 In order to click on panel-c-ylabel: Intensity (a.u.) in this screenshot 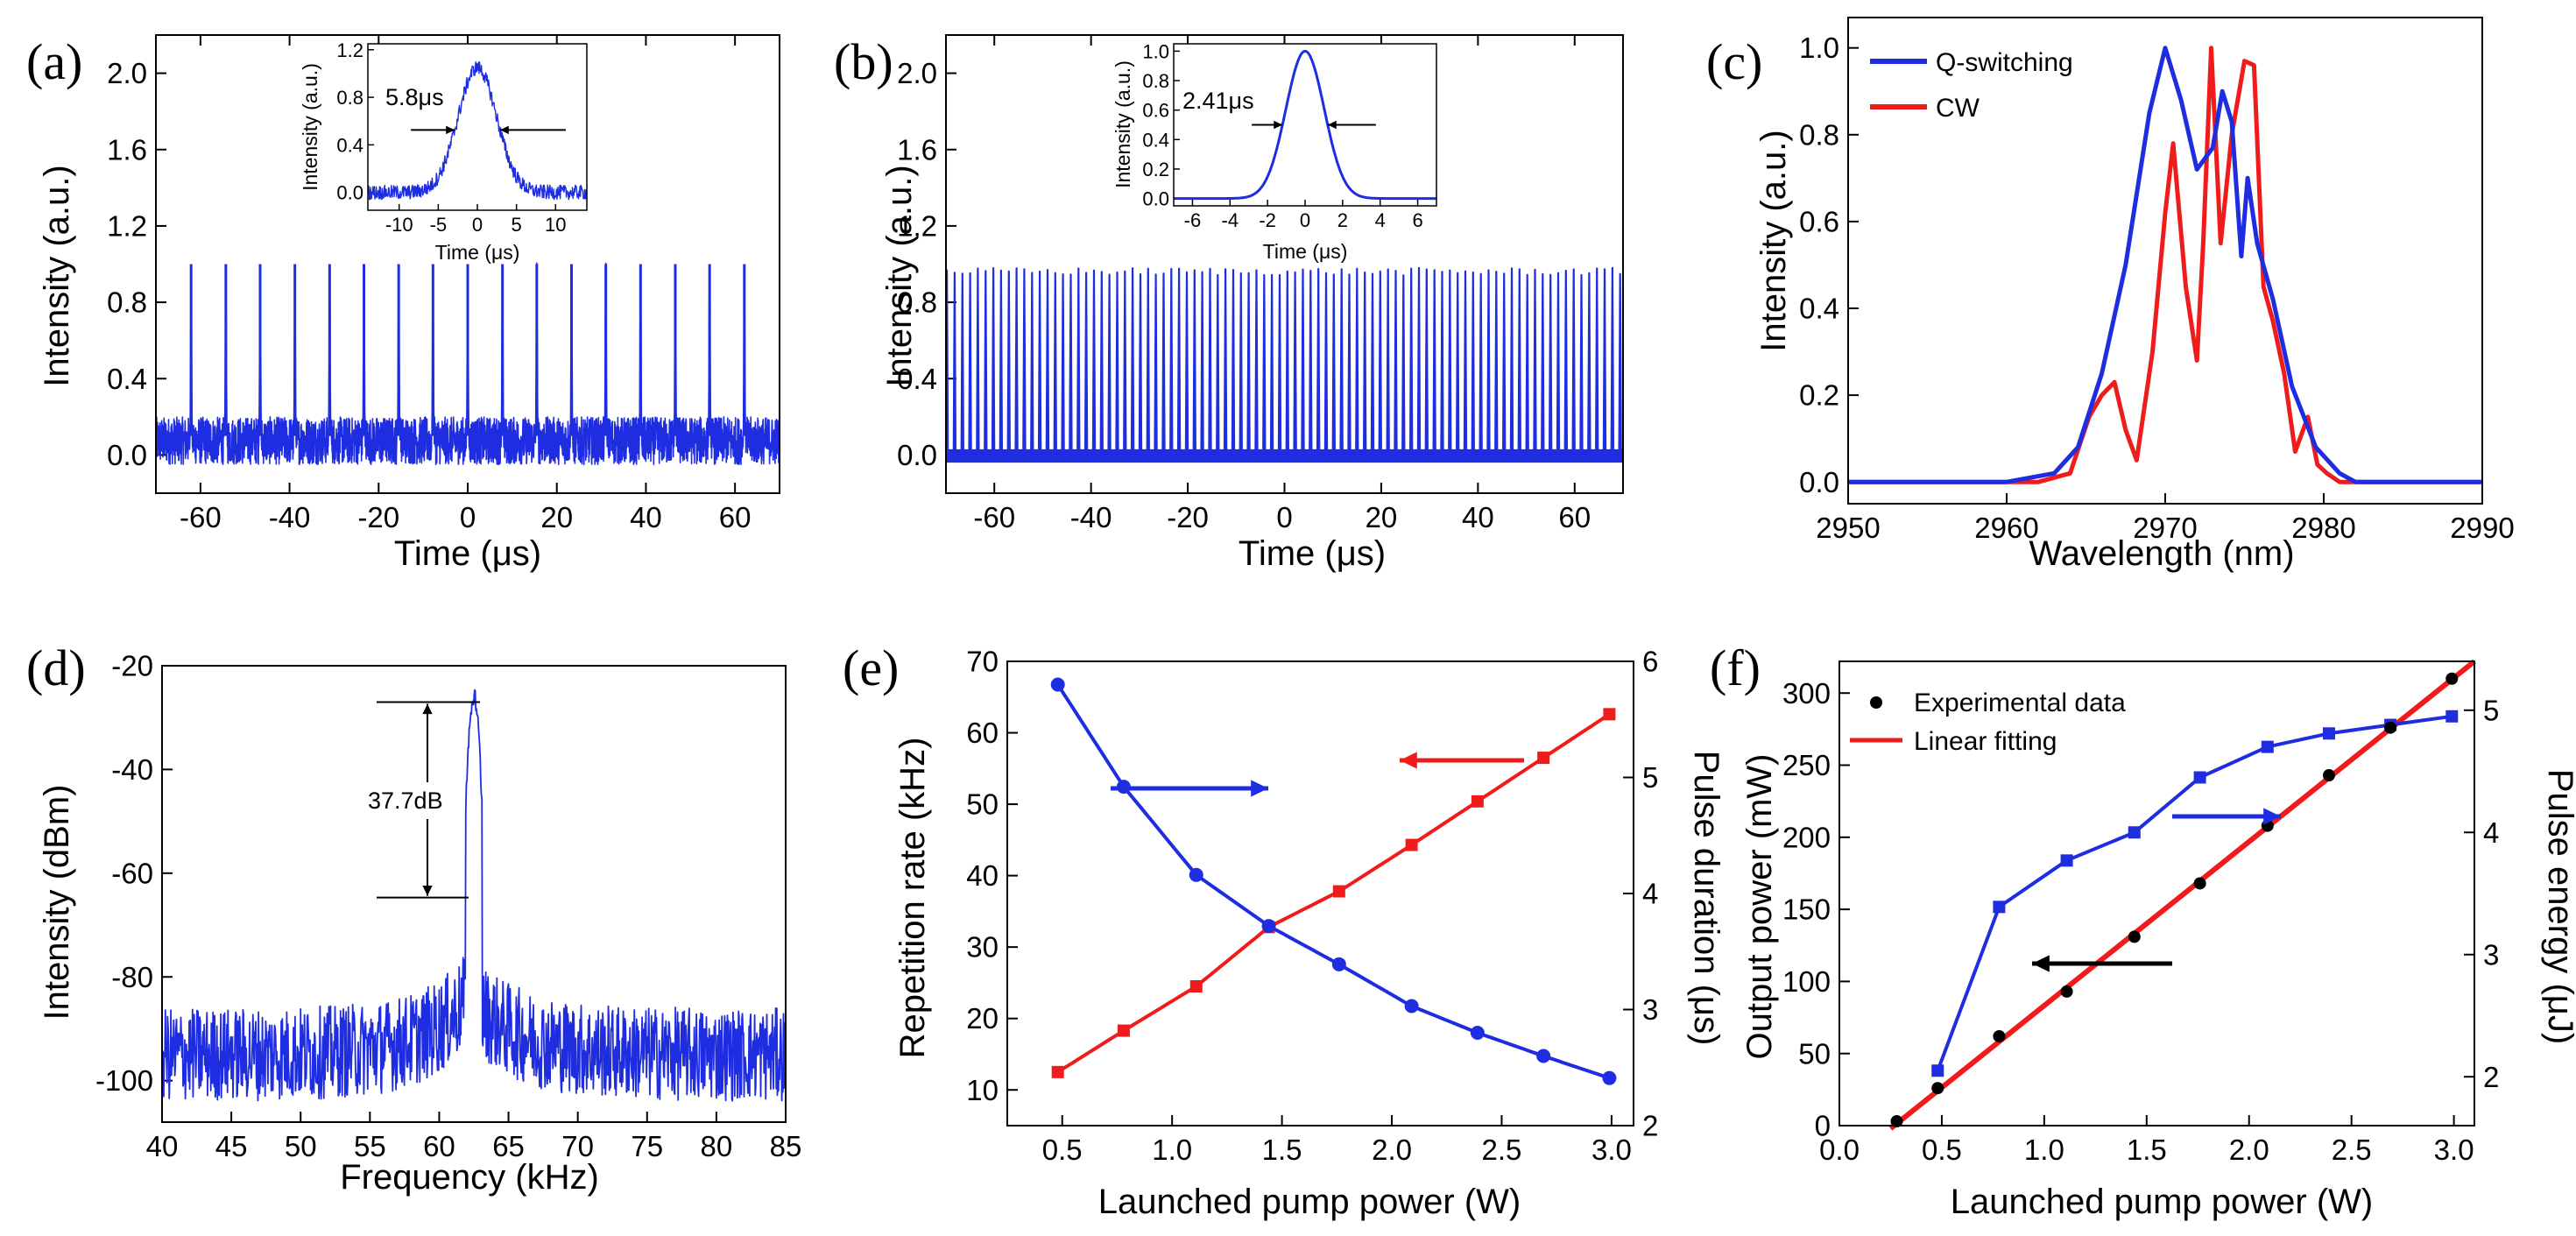, I will do `click(1773, 240)`.